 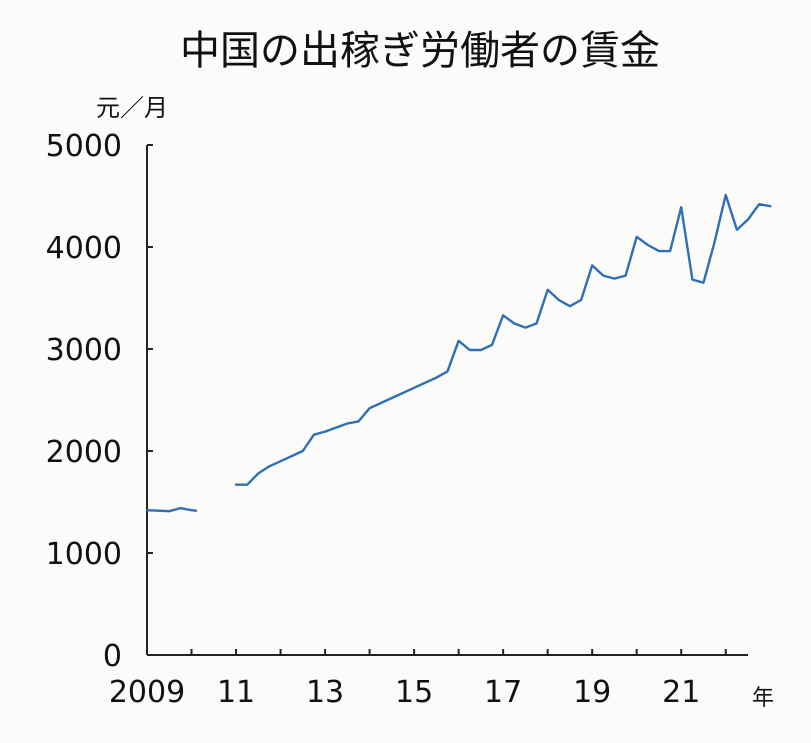 What do you see at coordinates (84, 248) in the screenshot?
I see `y-tick-label: 4000` at bounding box center [84, 248].